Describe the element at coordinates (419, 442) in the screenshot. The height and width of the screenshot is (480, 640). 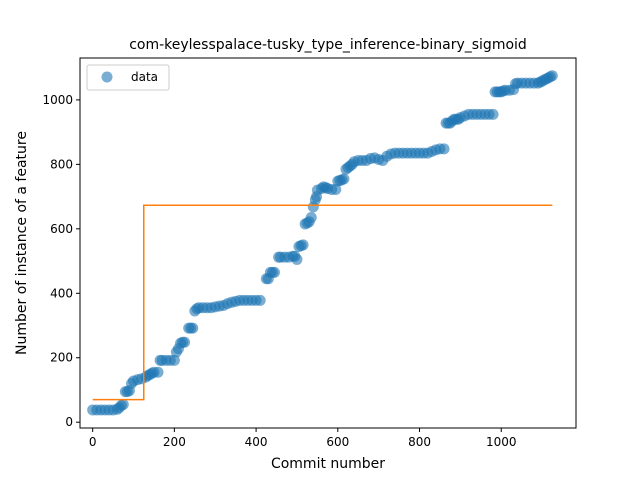
I see `x-tick-label: 800` at that location.